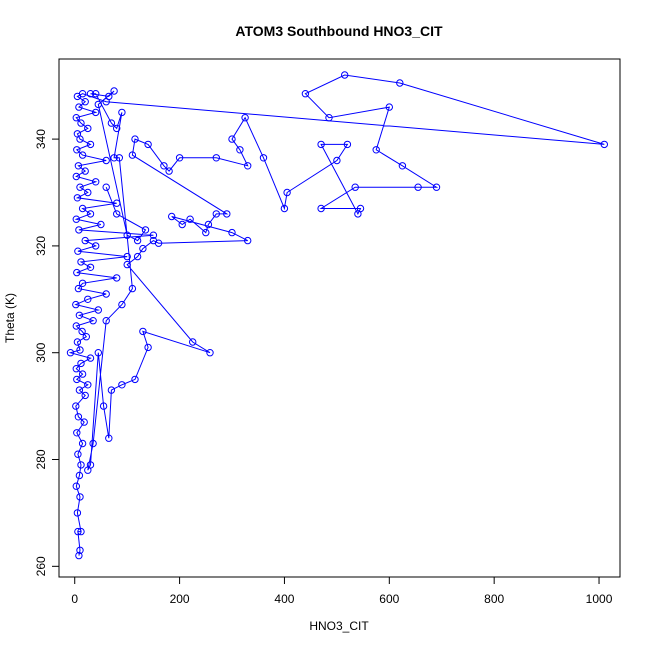  What do you see at coordinates (599, 599) in the screenshot?
I see `x-tick-label: 1000` at bounding box center [599, 599].